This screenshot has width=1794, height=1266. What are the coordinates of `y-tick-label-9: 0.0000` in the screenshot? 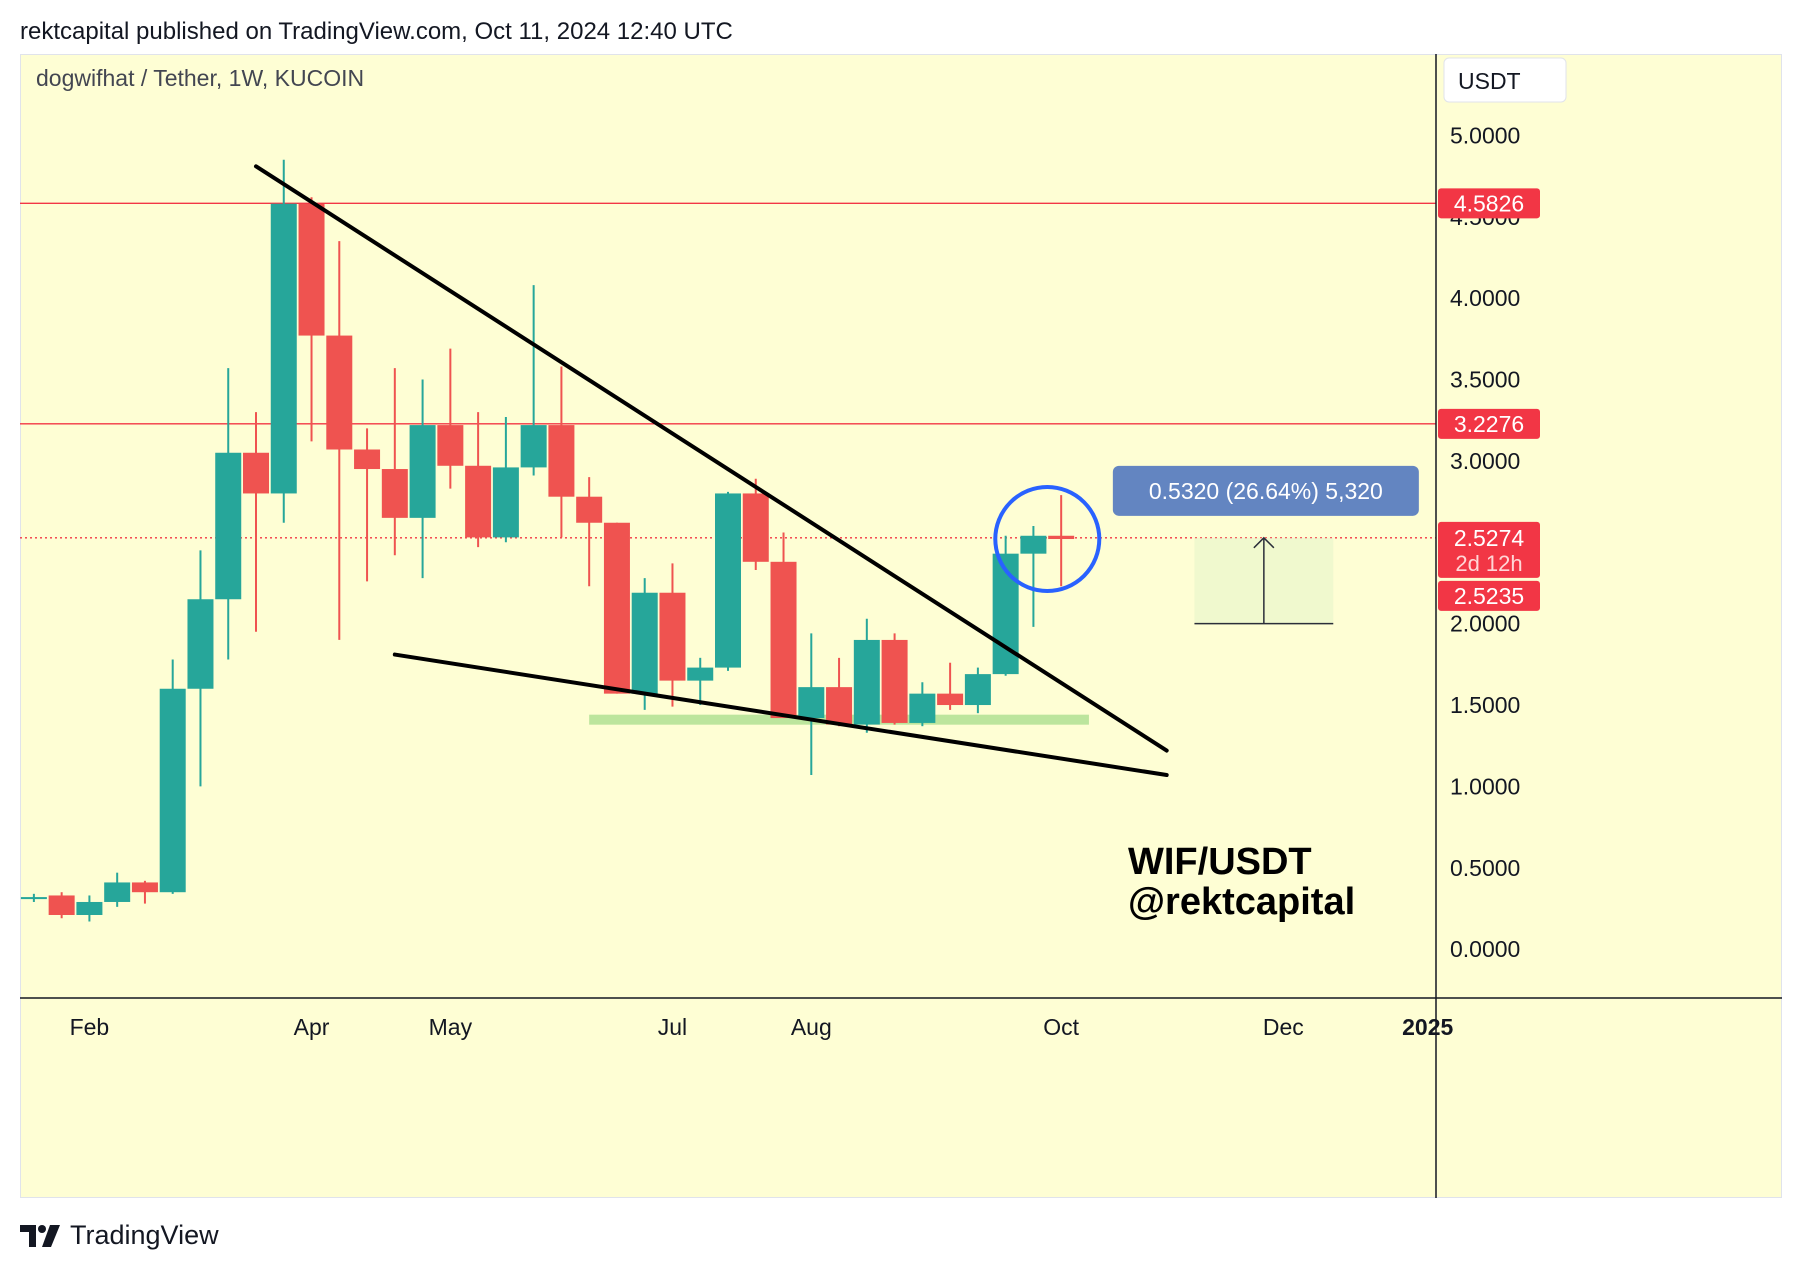 It's located at (1485, 949).